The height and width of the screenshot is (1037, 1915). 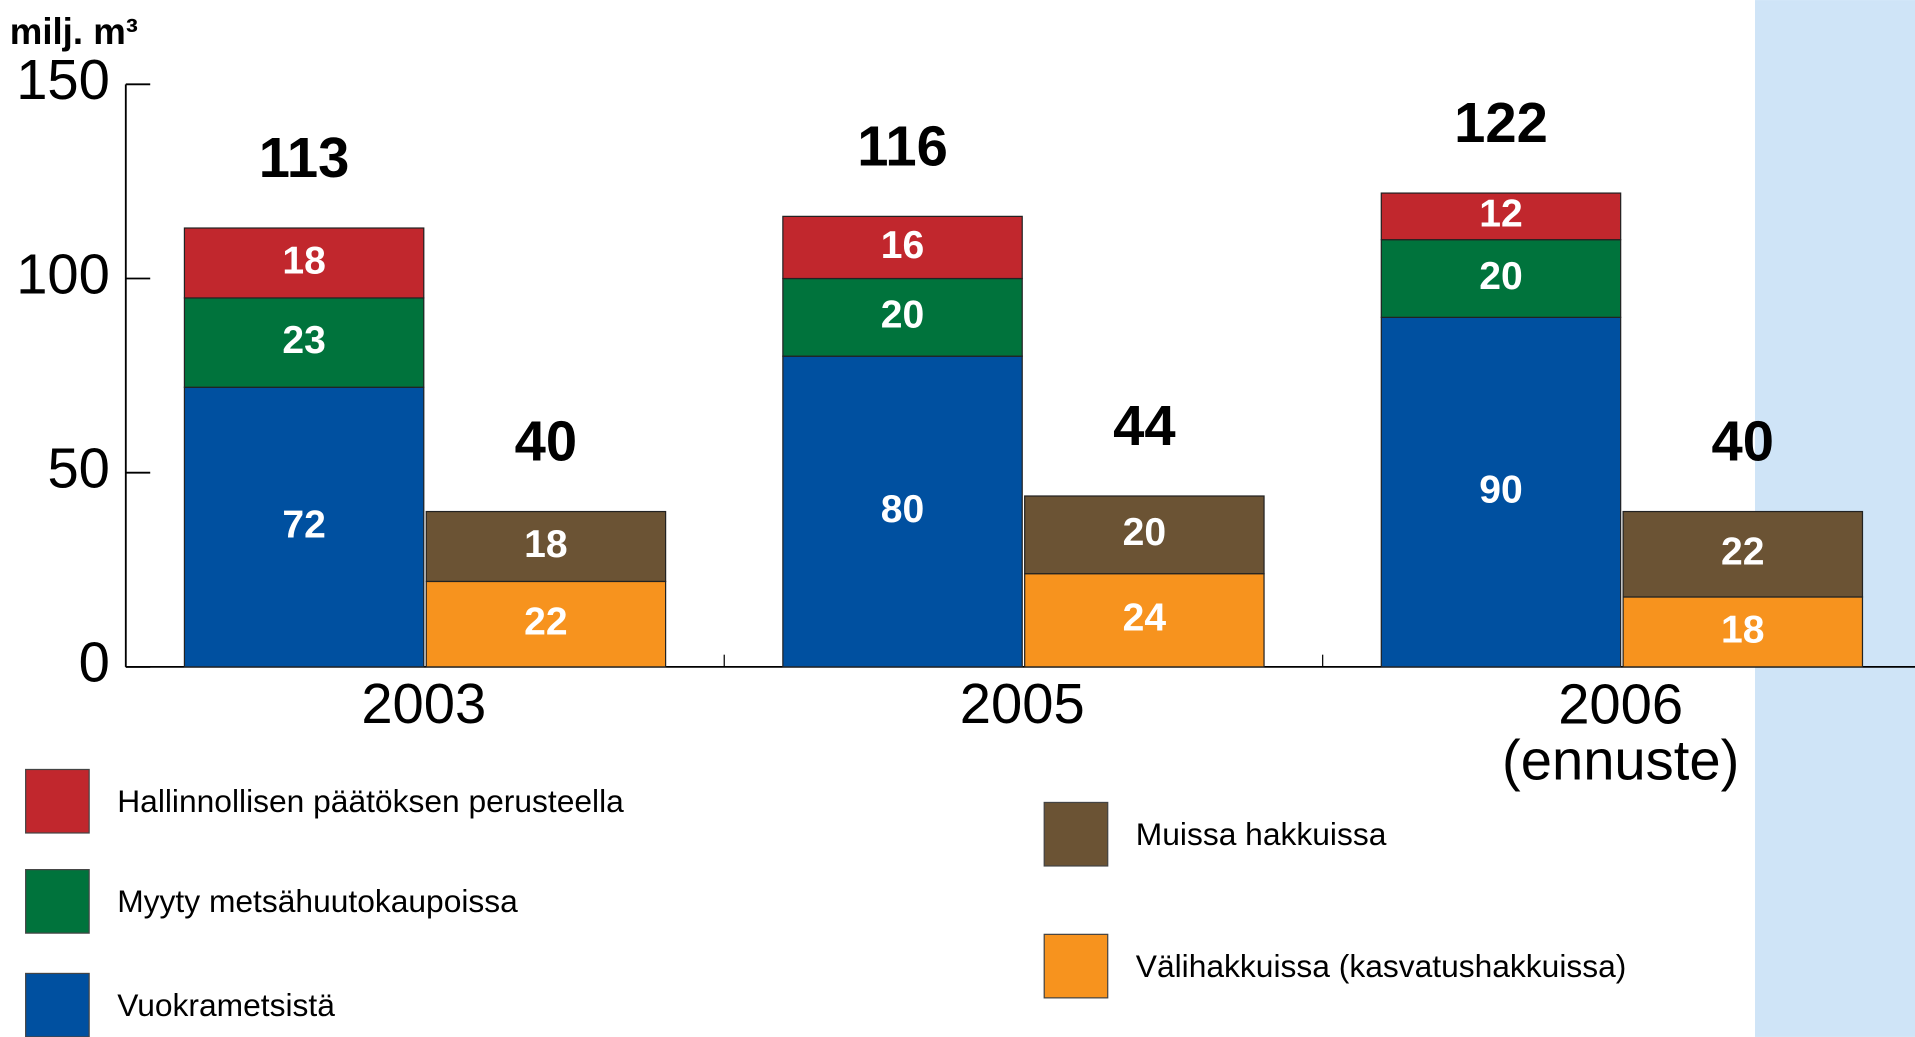 I want to click on legend-label: Muissa hakkuissa, so click(x=1261, y=834).